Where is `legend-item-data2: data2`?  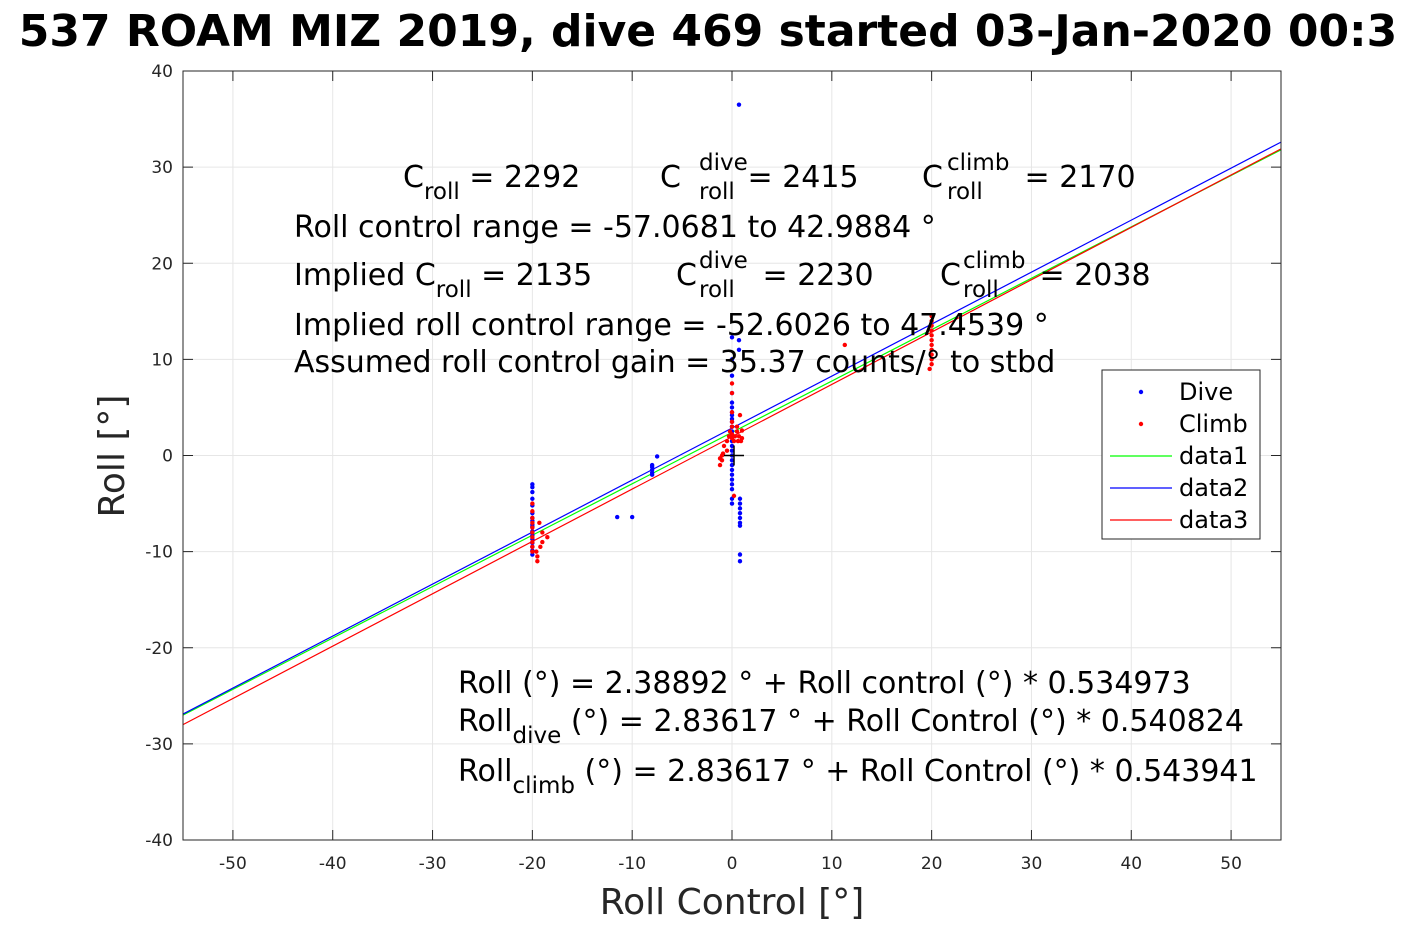
legend-item-data2: data2 is located at coordinates (1179, 488).